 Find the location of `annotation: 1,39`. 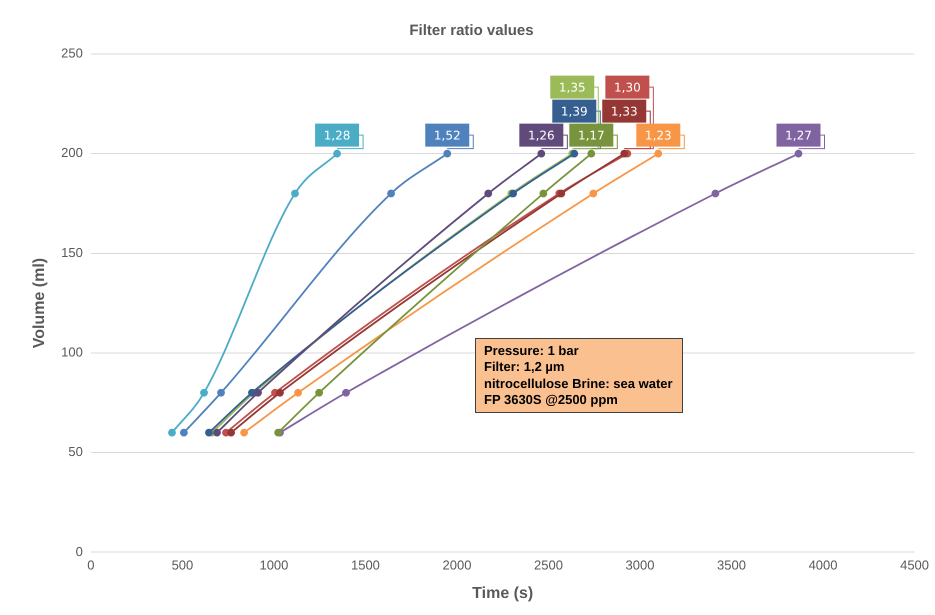

annotation: 1,39 is located at coordinates (574, 111).